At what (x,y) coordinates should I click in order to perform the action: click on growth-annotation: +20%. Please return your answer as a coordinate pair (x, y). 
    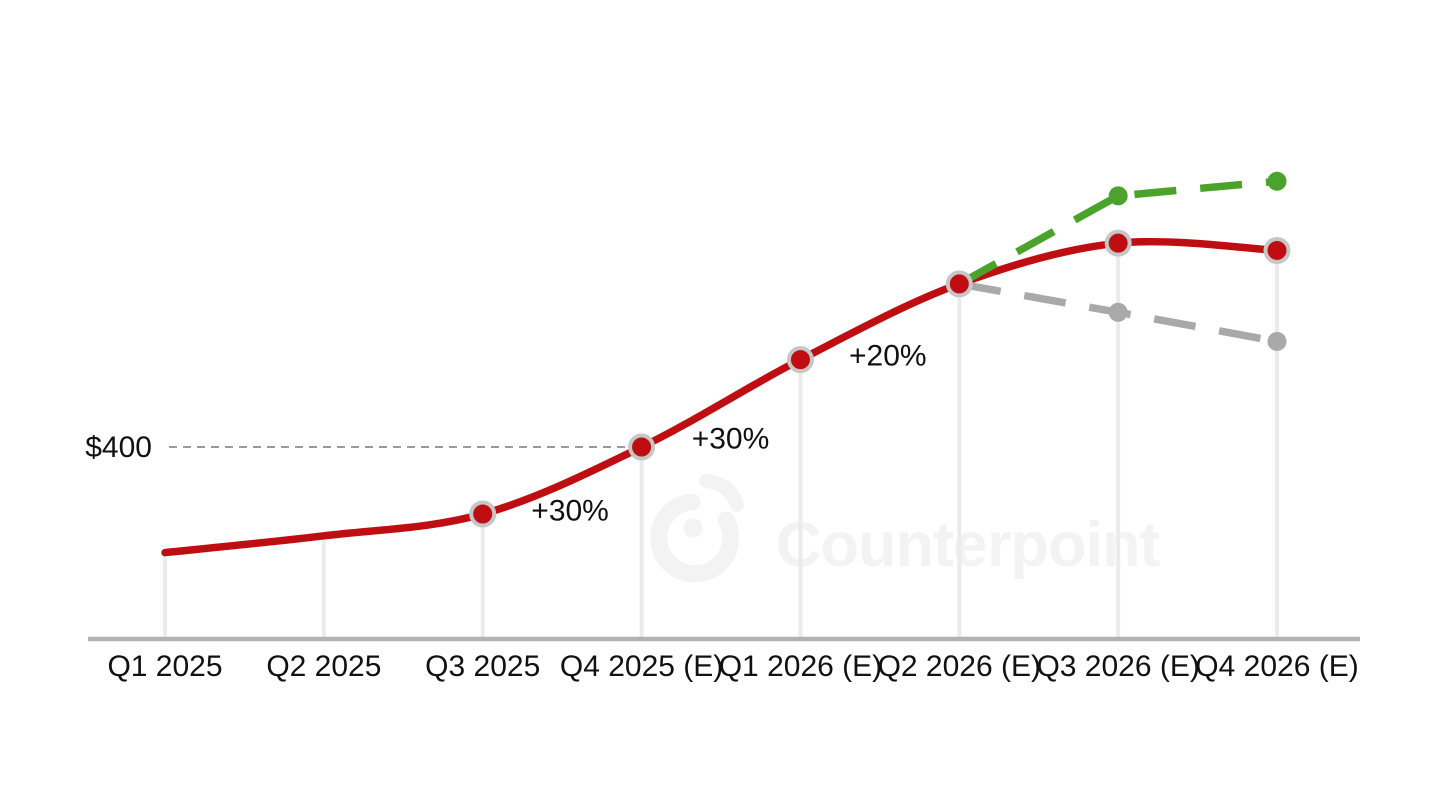
    Looking at the image, I should click on (888, 355).